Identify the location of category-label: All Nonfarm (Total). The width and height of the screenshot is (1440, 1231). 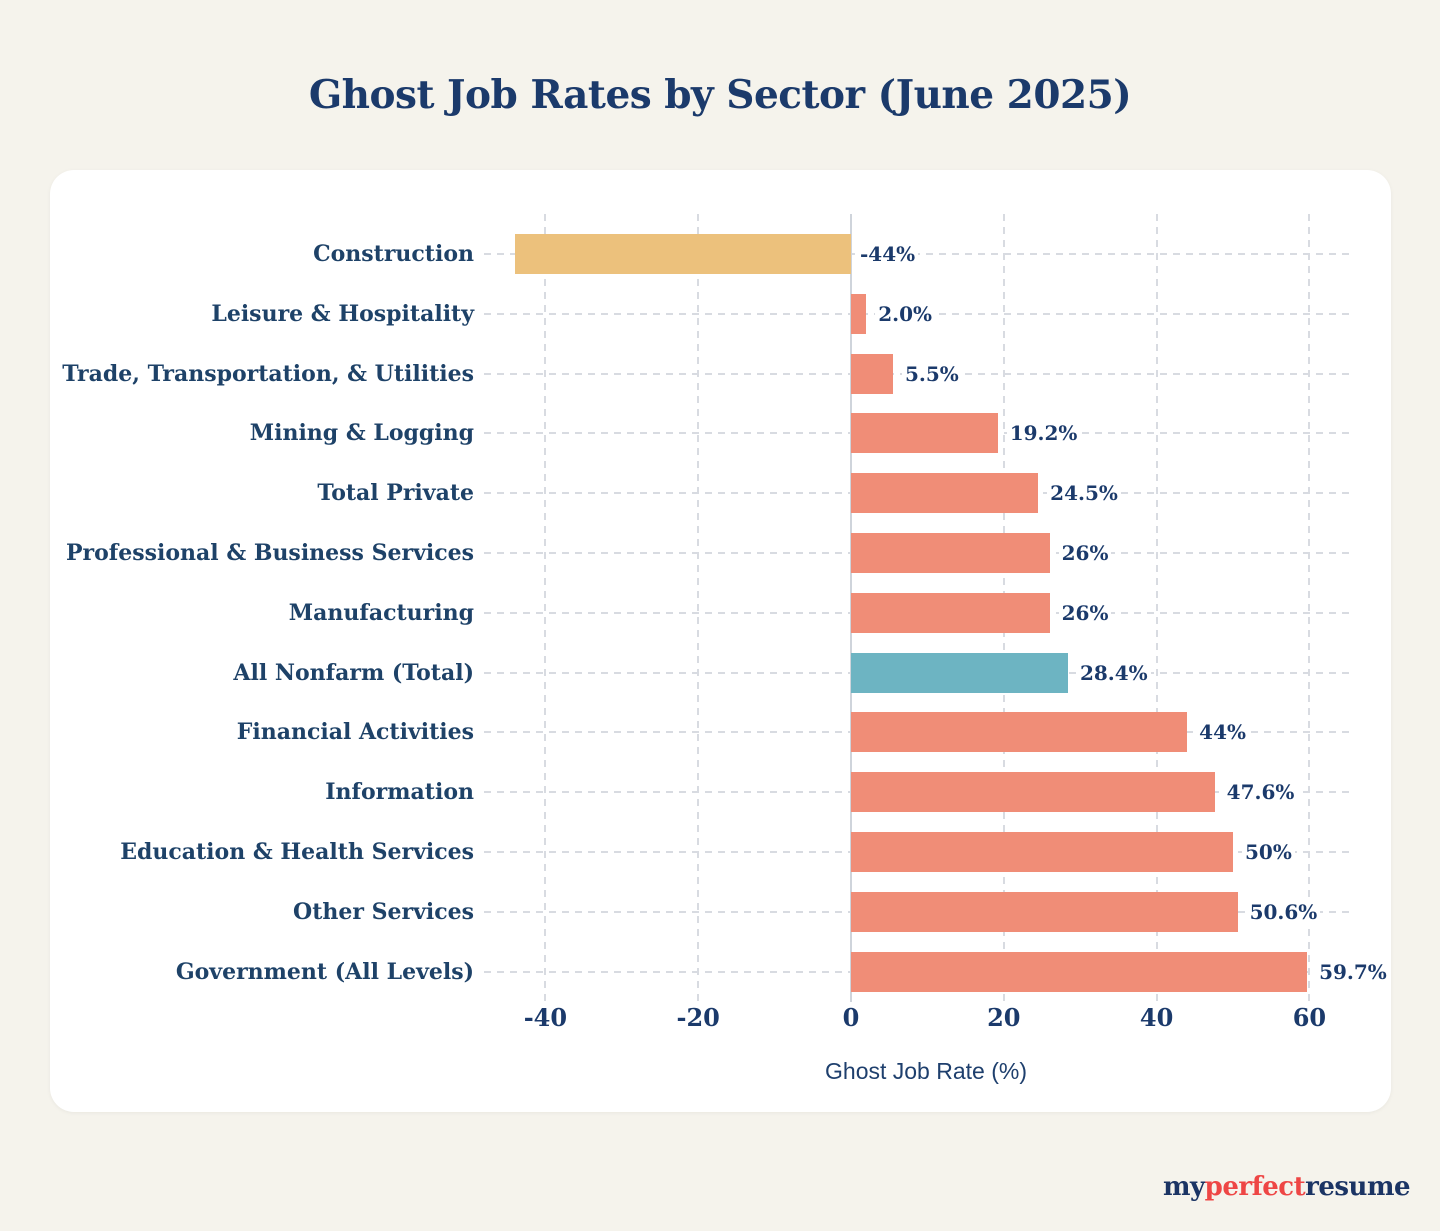
(353, 672).